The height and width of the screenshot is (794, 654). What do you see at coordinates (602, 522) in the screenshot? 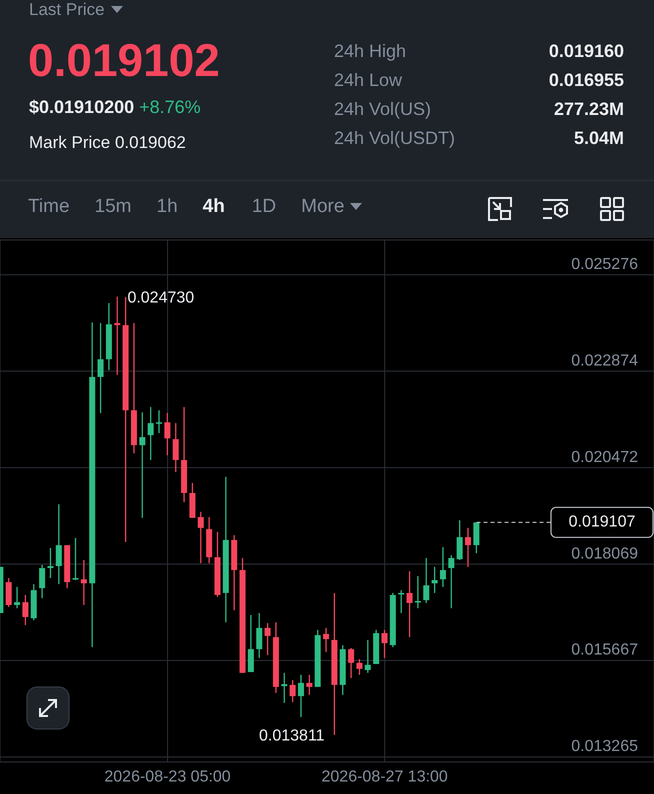
I see `ref-line-label: 0.019107` at bounding box center [602, 522].